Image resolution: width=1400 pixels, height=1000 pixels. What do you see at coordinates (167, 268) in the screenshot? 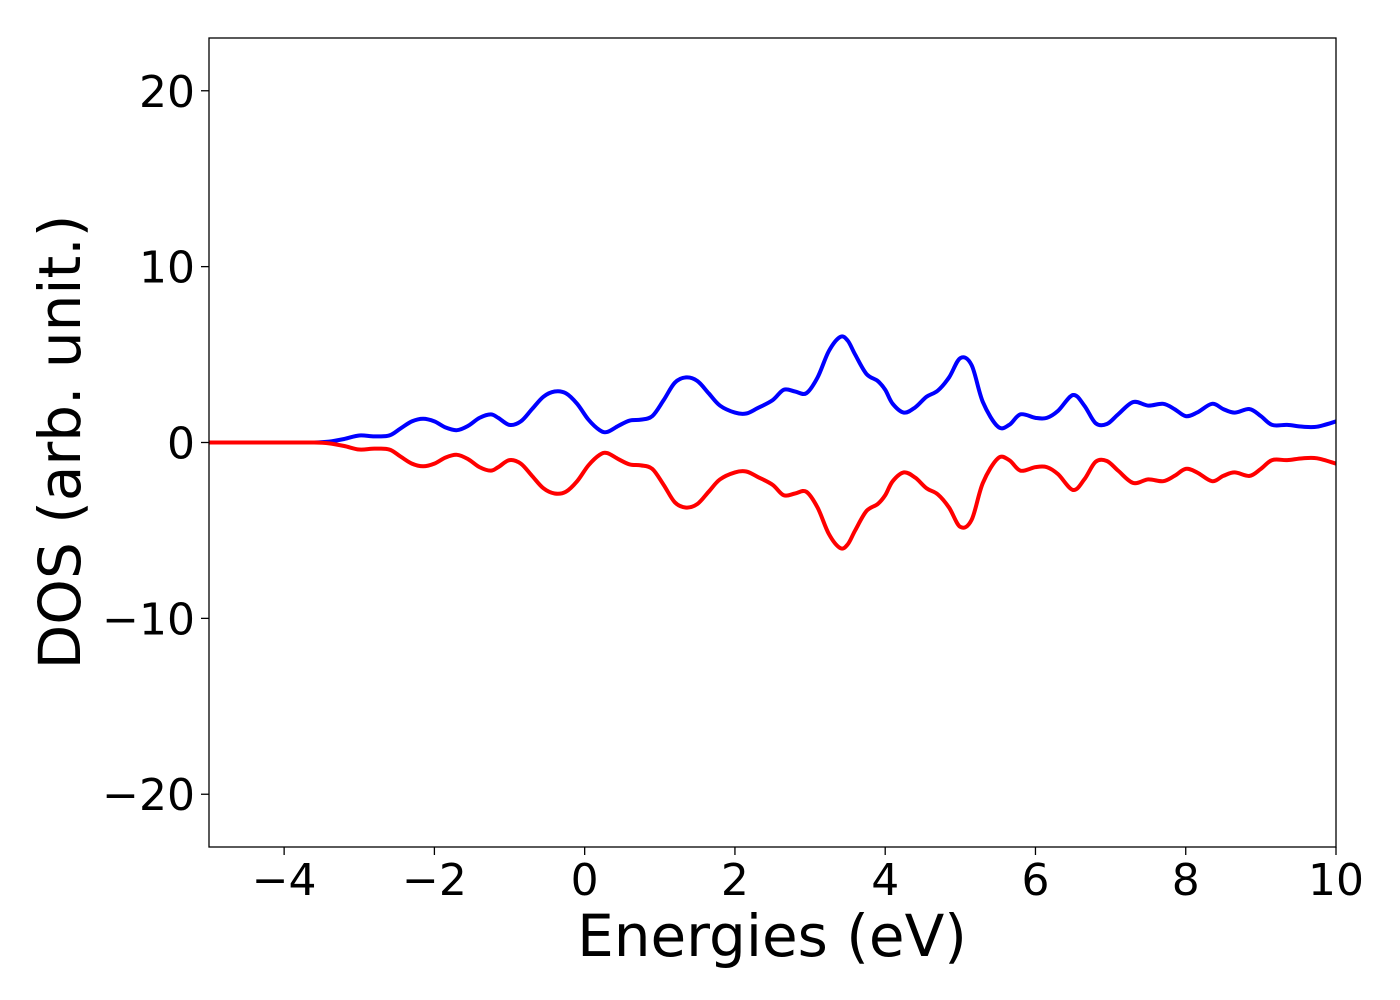
I see `y-tick-label: 10` at bounding box center [167, 268].